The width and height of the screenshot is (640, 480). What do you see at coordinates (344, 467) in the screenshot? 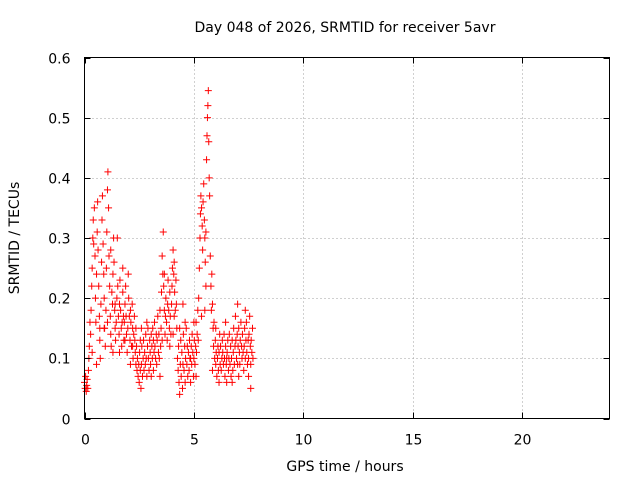
I see `x-axis-title: GPS time / hours` at bounding box center [344, 467].